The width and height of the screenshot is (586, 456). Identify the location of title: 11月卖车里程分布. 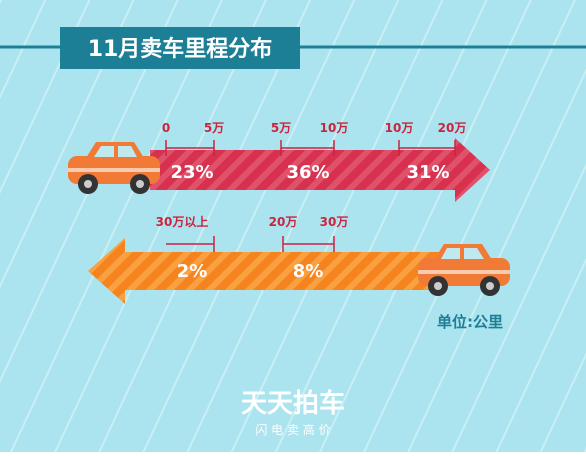
(180, 49).